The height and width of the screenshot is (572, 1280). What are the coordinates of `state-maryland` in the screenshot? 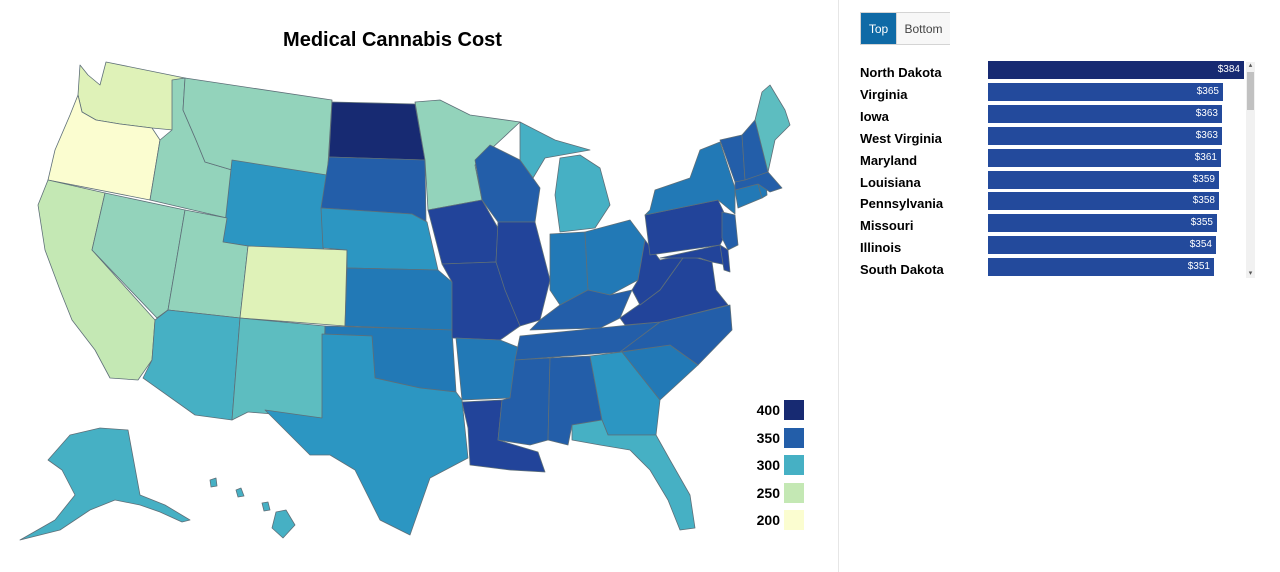 It's located at (693, 255).